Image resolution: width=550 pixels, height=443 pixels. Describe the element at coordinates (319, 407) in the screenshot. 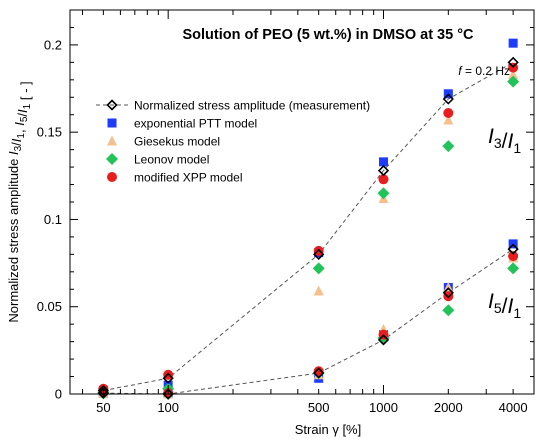

I see `x-tick-label: 500` at that location.